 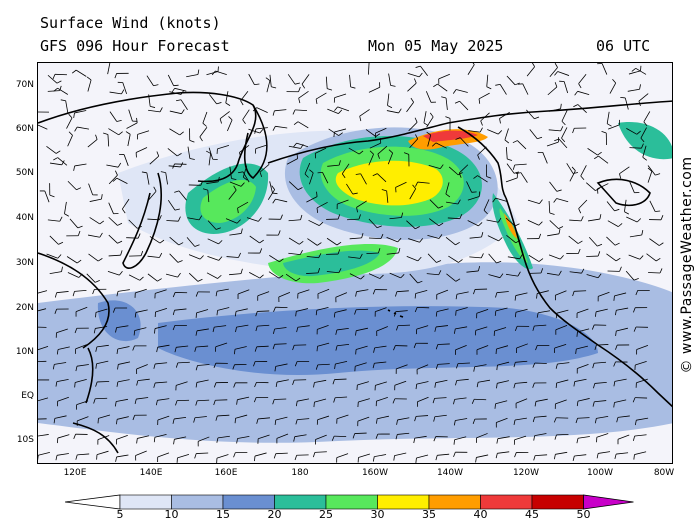 What do you see at coordinates (608, 502) in the screenshot?
I see `legend-max-arrow` at bounding box center [608, 502].